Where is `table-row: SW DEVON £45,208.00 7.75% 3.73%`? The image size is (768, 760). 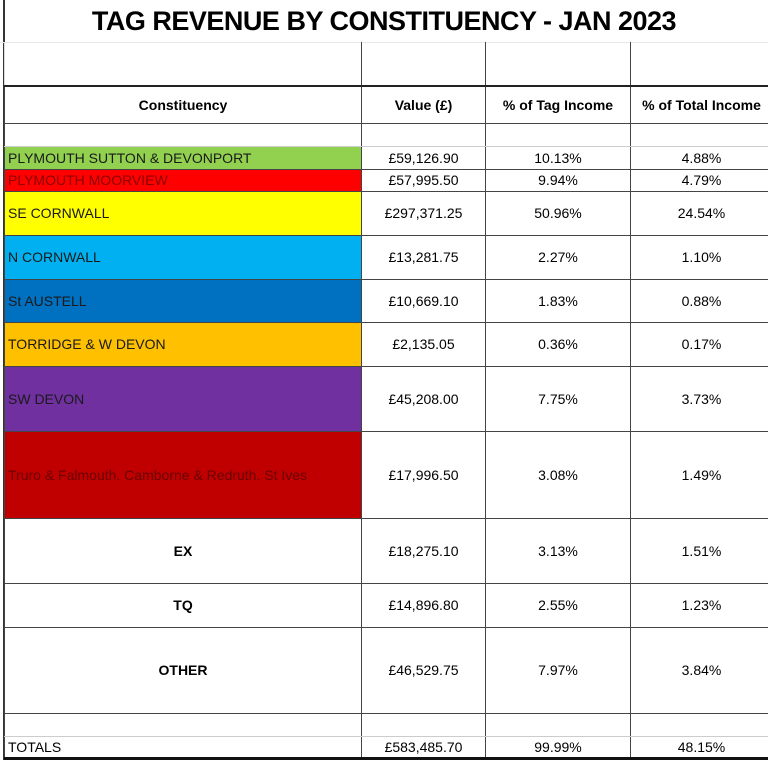
table-row: SW DEVON £45,208.00 7.75% 3.73% is located at coordinates (386, 398).